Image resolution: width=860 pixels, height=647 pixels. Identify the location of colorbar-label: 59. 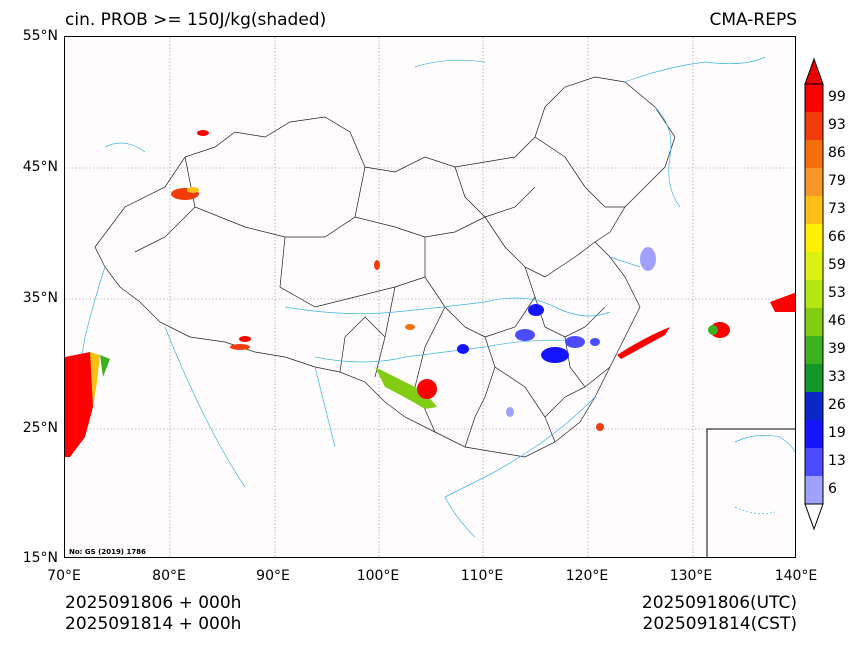
(837, 265).